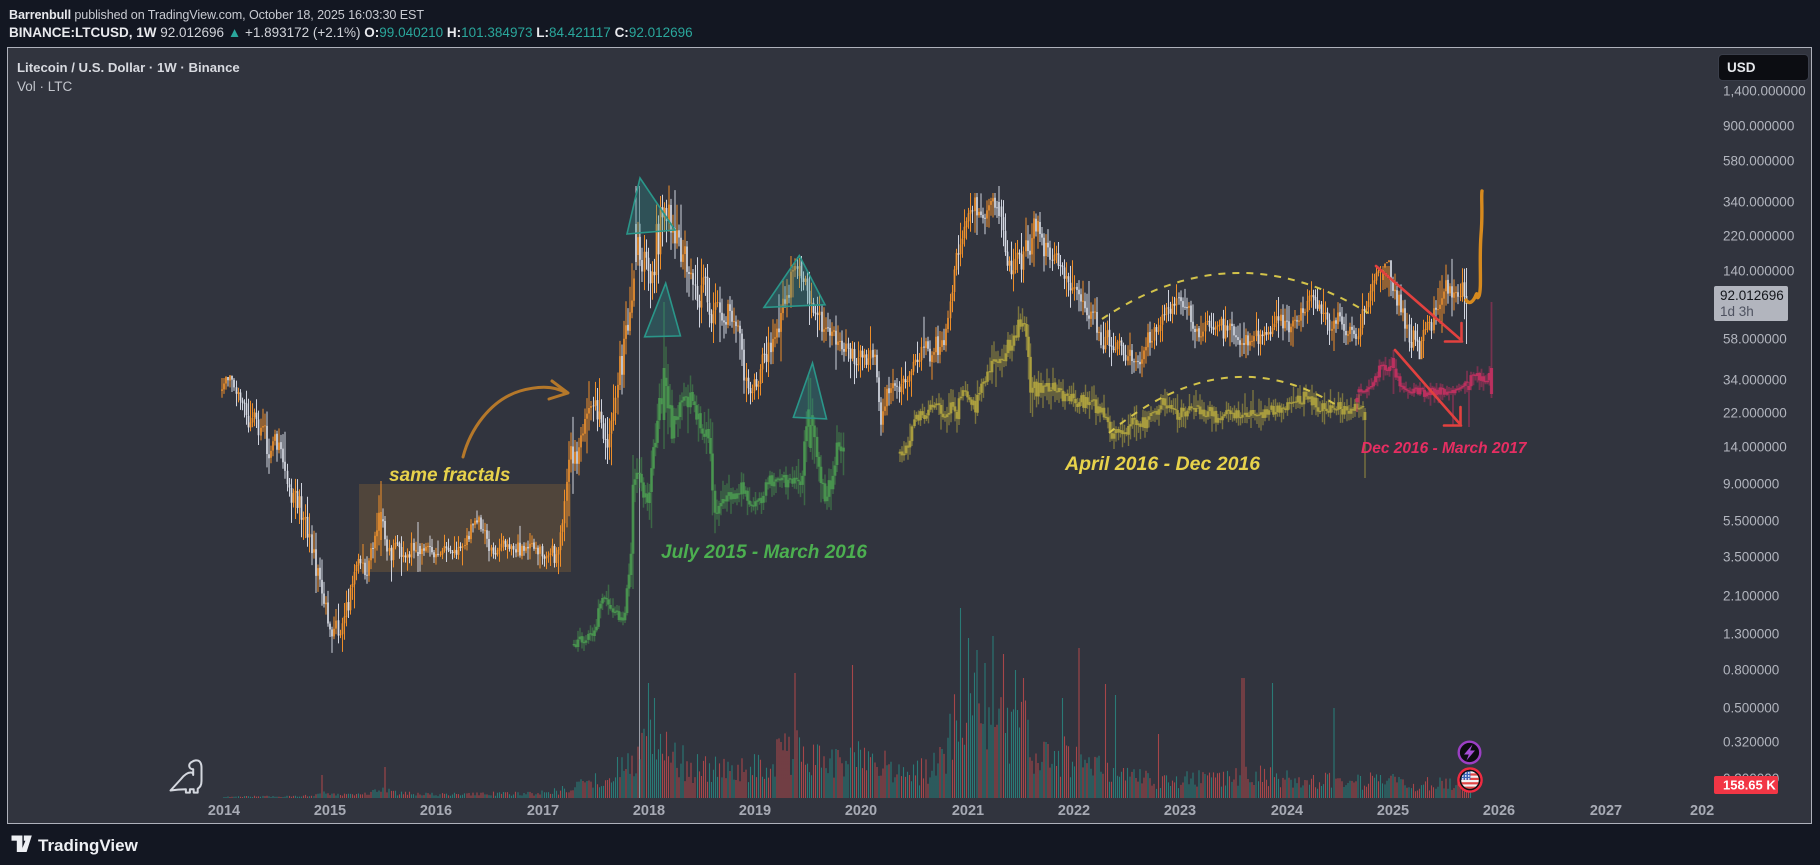 The width and height of the screenshot is (1820, 865). What do you see at coordinates (1751, 521) in the screenshot?
I see `svg-text: 5.500000` at bounding box center [1751, 521].